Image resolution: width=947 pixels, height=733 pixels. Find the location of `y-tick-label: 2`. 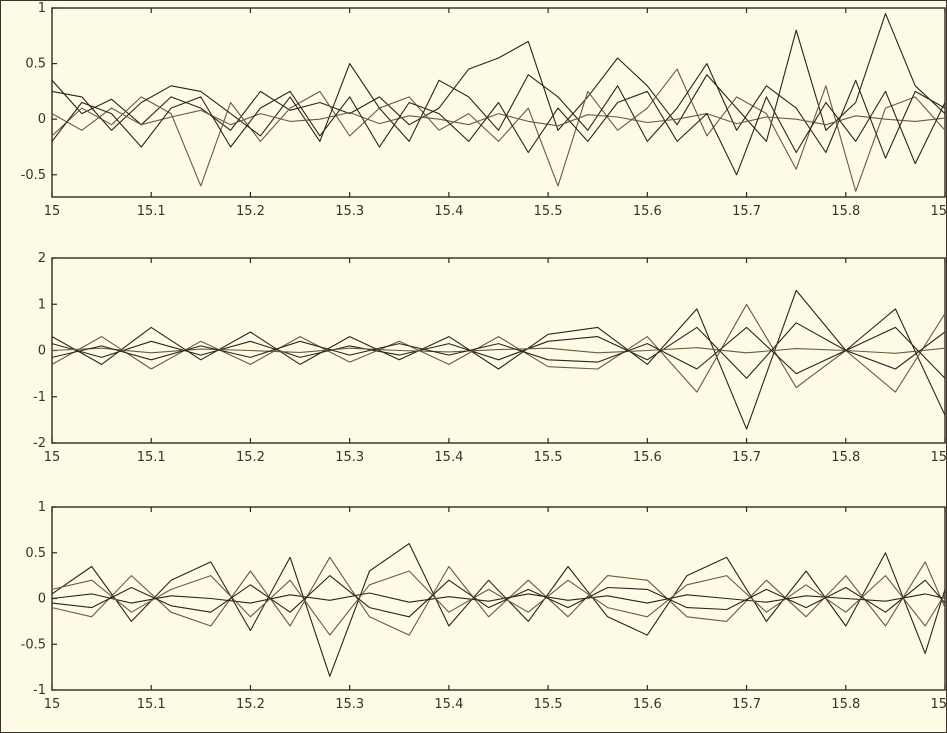

y-tick-label: 2 is located at coordinates (42, 258).